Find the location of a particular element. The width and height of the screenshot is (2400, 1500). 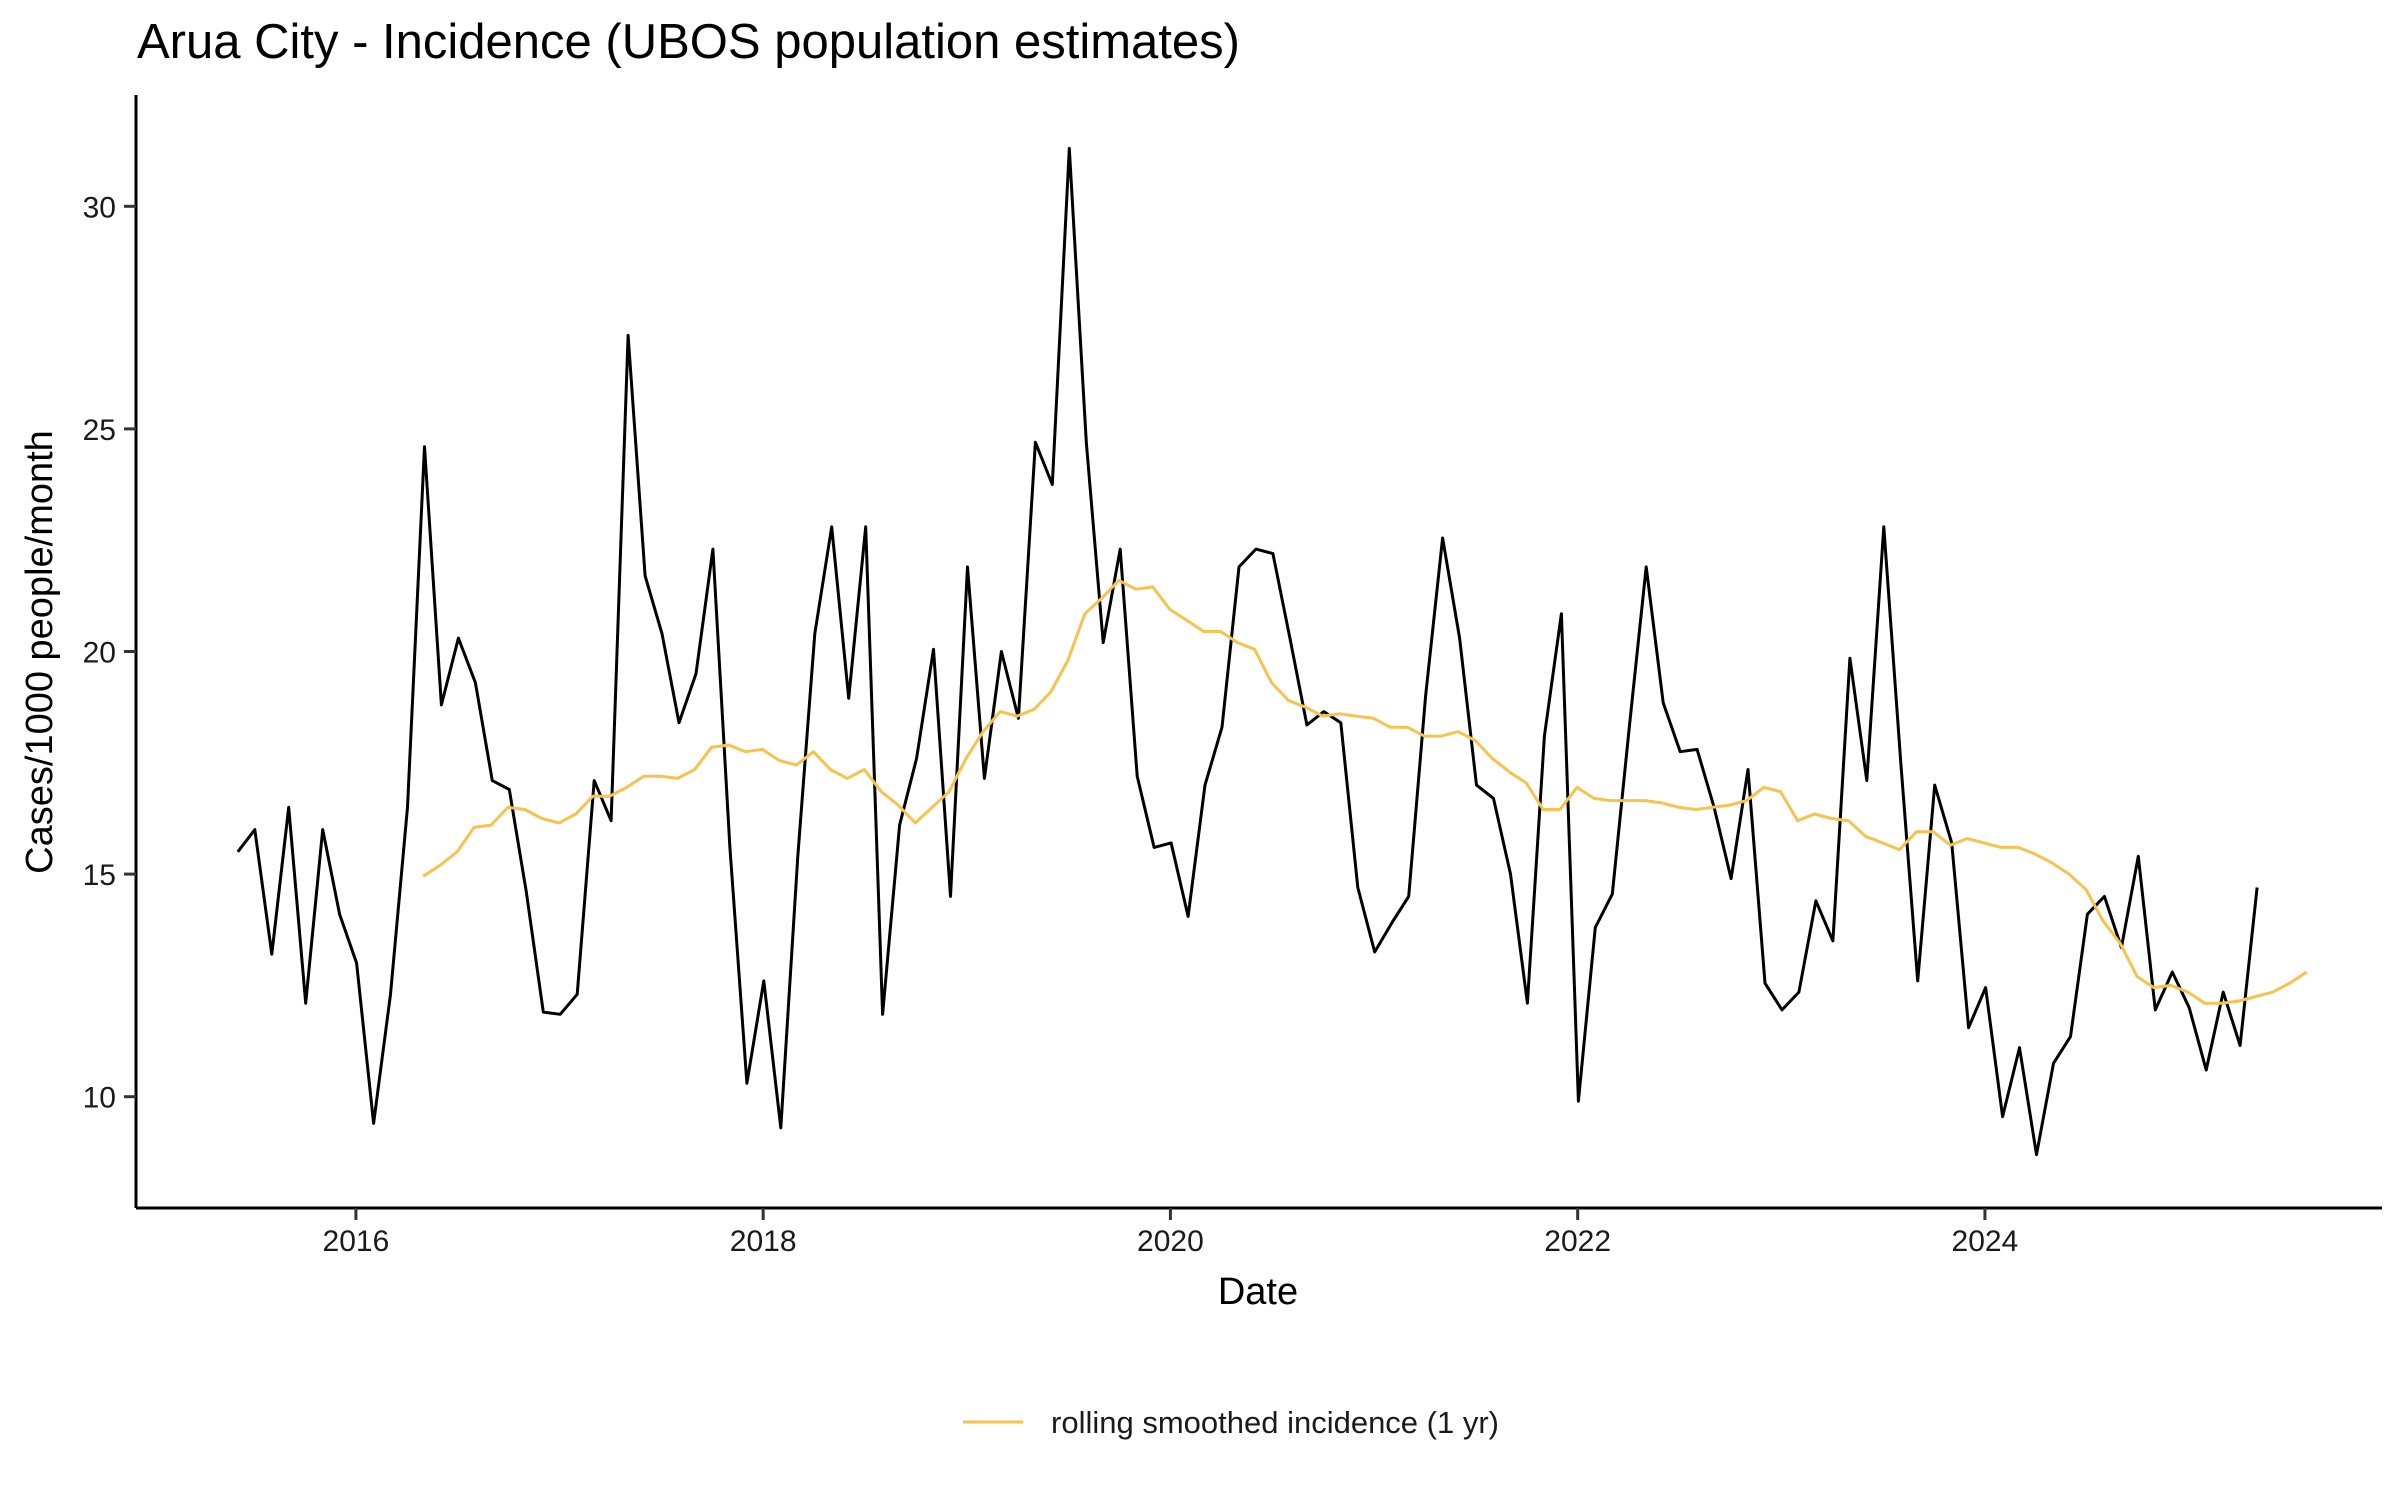

y-tick-label: 10 is located at coordinates (99, 1098).